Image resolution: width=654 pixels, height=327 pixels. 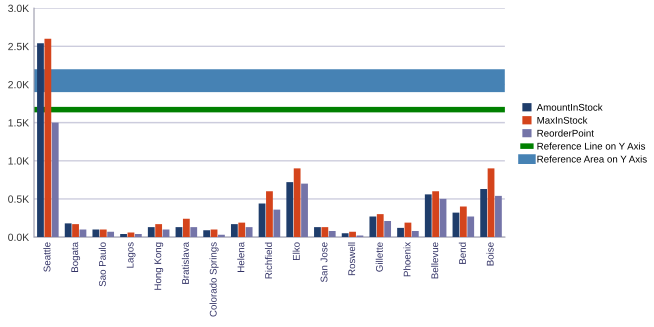 What do you see at coordinates (131, 255) in the screenshot?
I see `x-tick-label: Lagos` at bounding box center [131, 255].